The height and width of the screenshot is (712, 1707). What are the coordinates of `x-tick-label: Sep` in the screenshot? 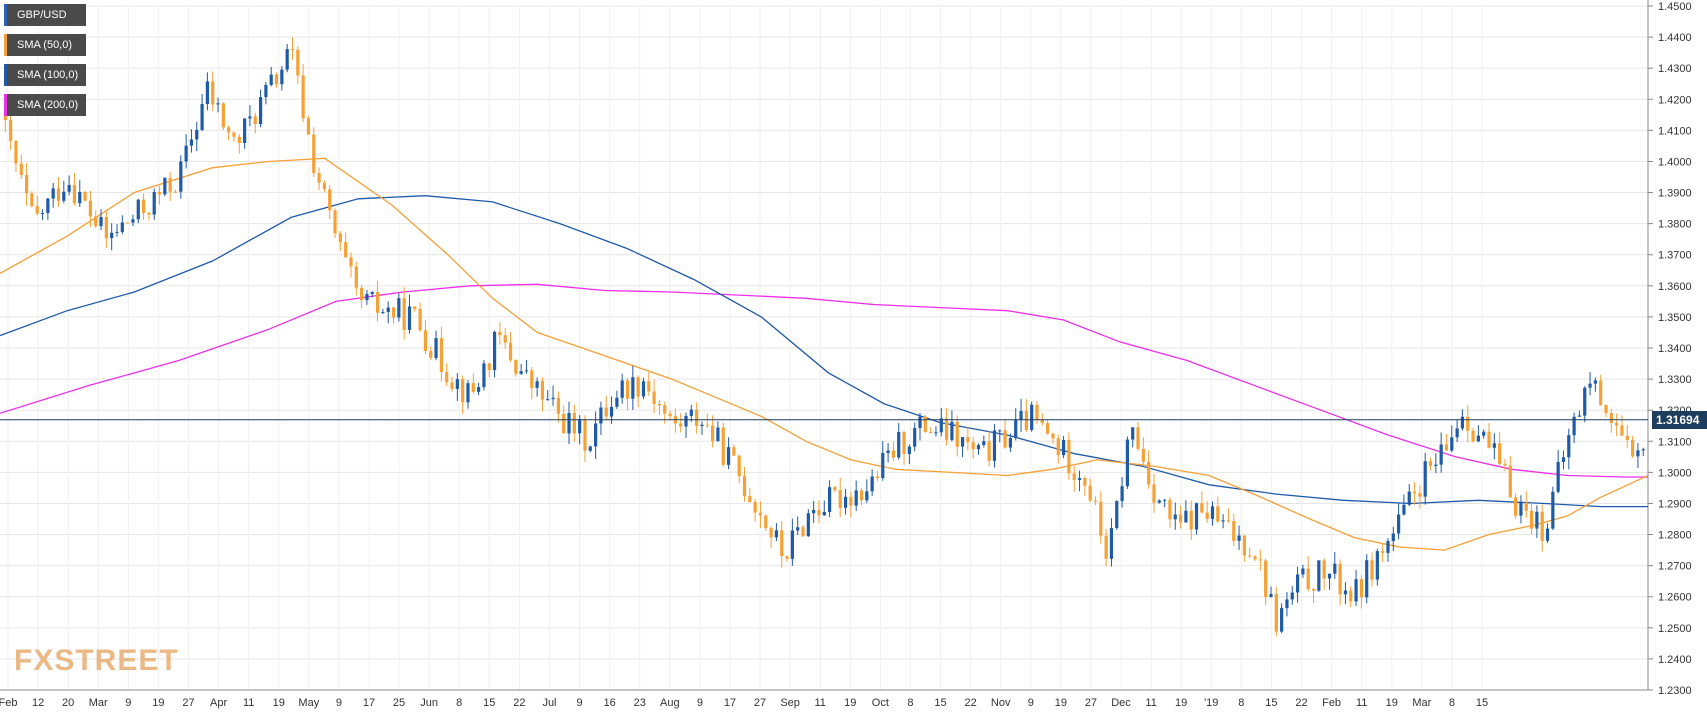 It's located at (790, 703).